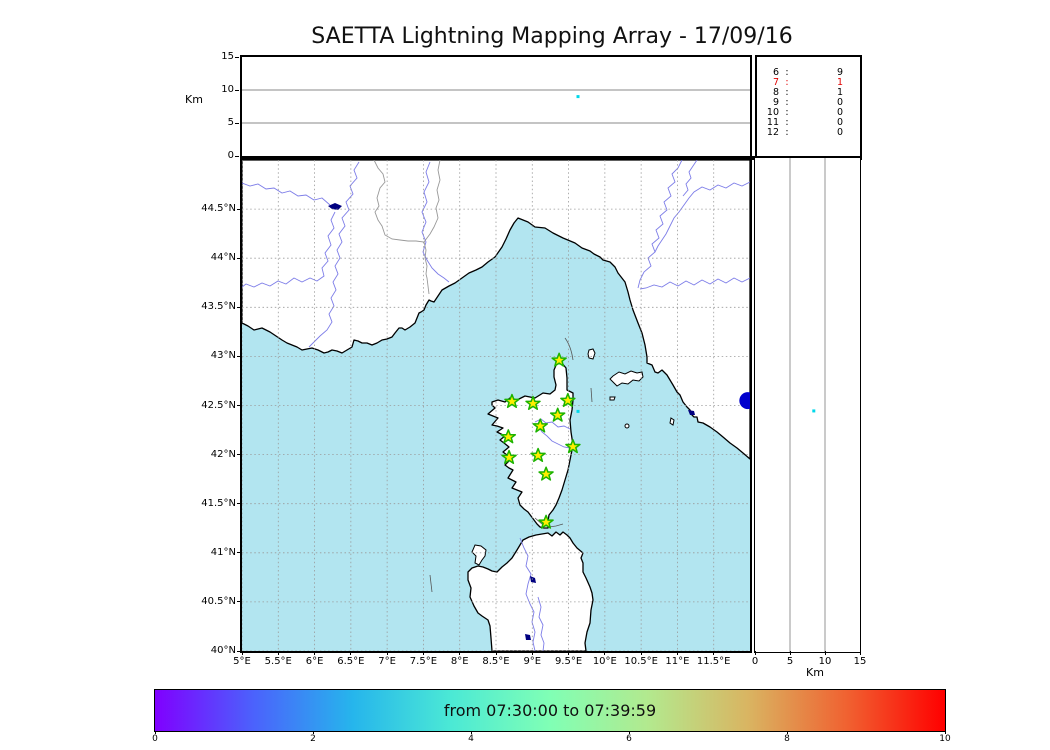 This screenshot has width=1050, height=750. Describe the element at coordinates (775, 72) in the screenshot. I see `count-altitude-km: 6` at that location.